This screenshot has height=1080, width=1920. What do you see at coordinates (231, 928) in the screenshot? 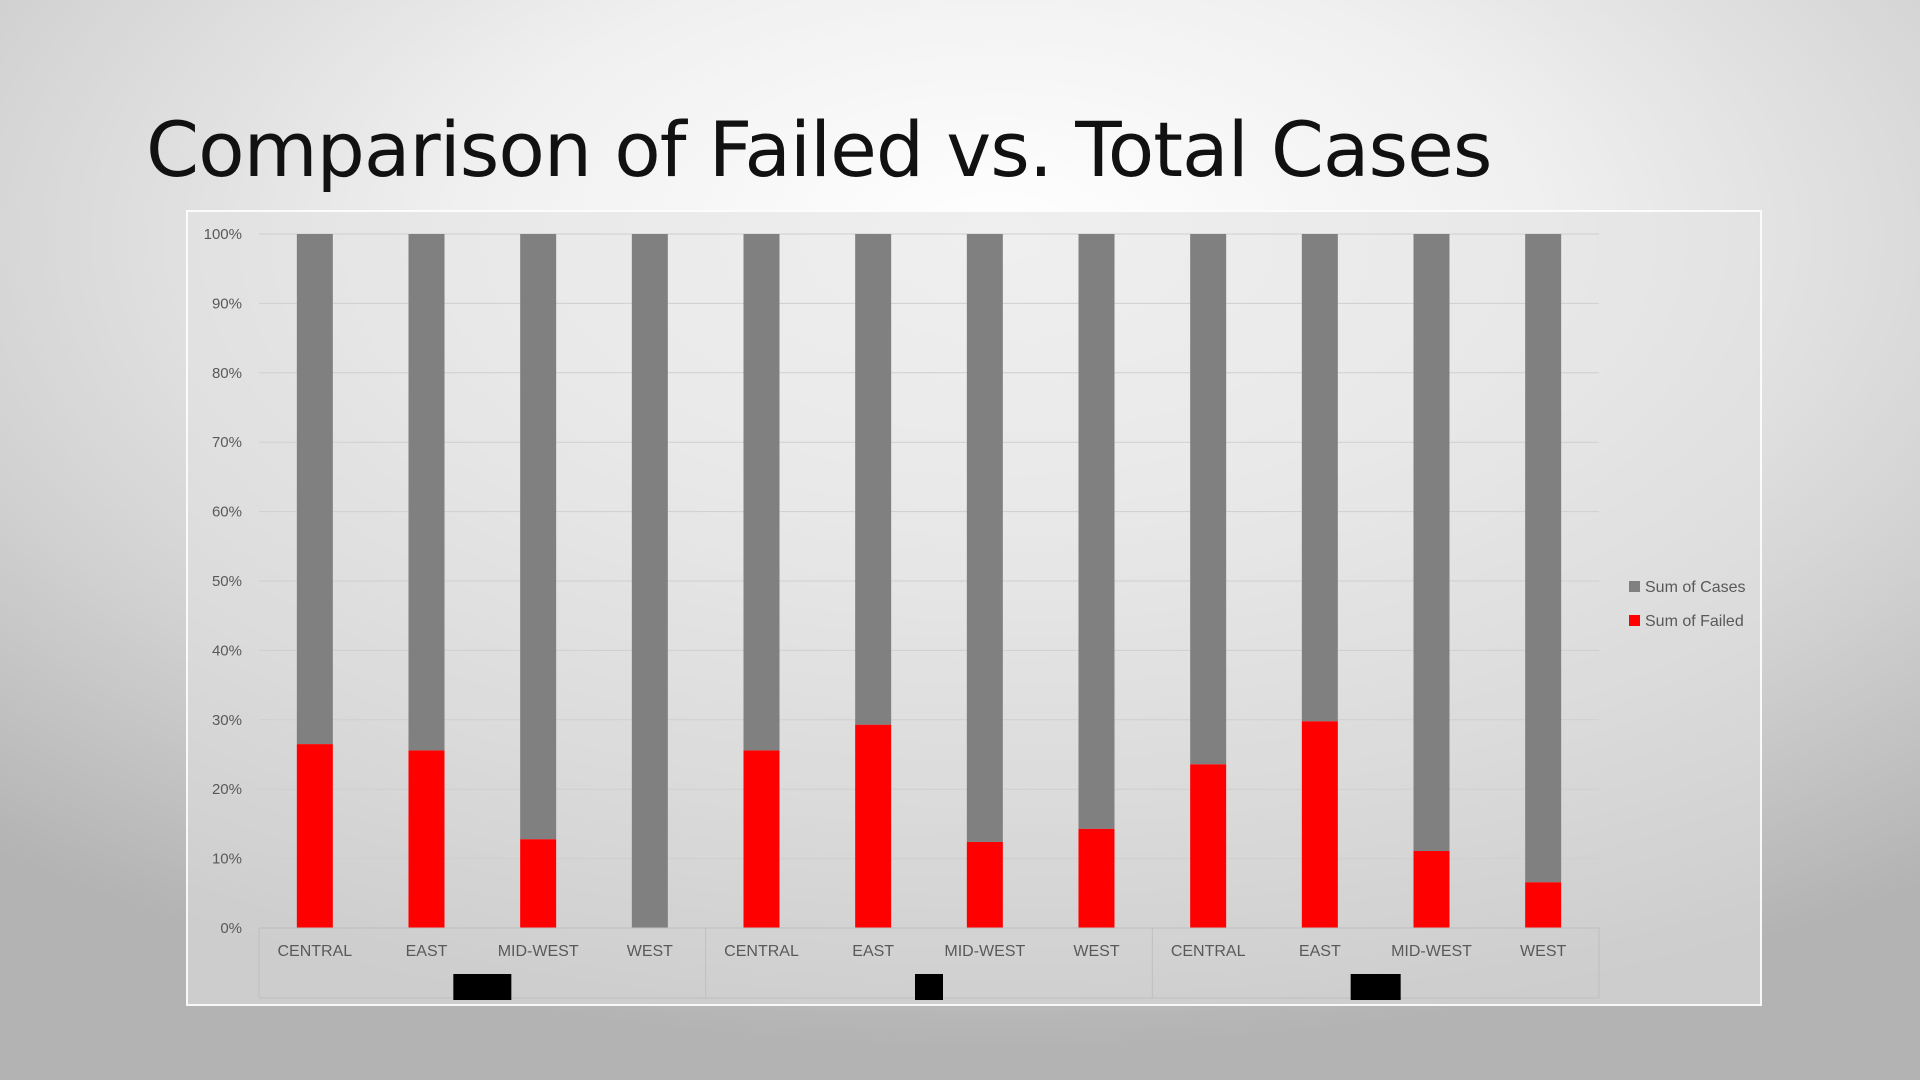
I see `y-tick-label: 0%` at bounding box center [231, 928].